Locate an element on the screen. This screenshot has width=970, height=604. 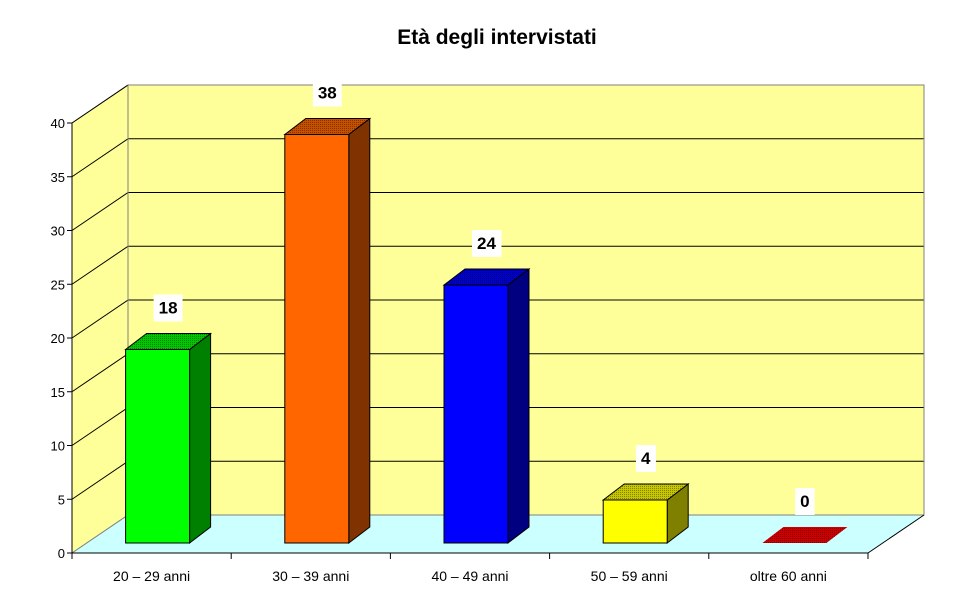
floor-edge-left is located at coordinates (100, 534).